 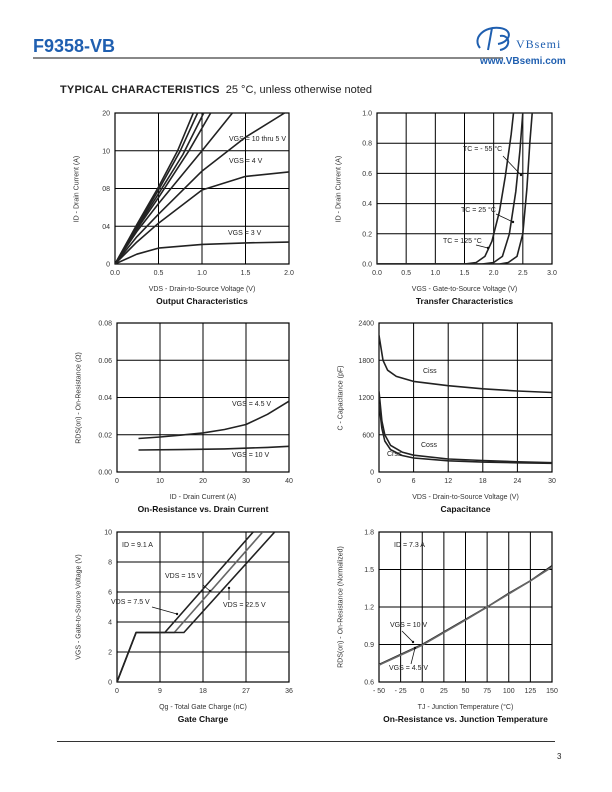 I want to click on x-tick-label: 9, so click(x=160, y=691).